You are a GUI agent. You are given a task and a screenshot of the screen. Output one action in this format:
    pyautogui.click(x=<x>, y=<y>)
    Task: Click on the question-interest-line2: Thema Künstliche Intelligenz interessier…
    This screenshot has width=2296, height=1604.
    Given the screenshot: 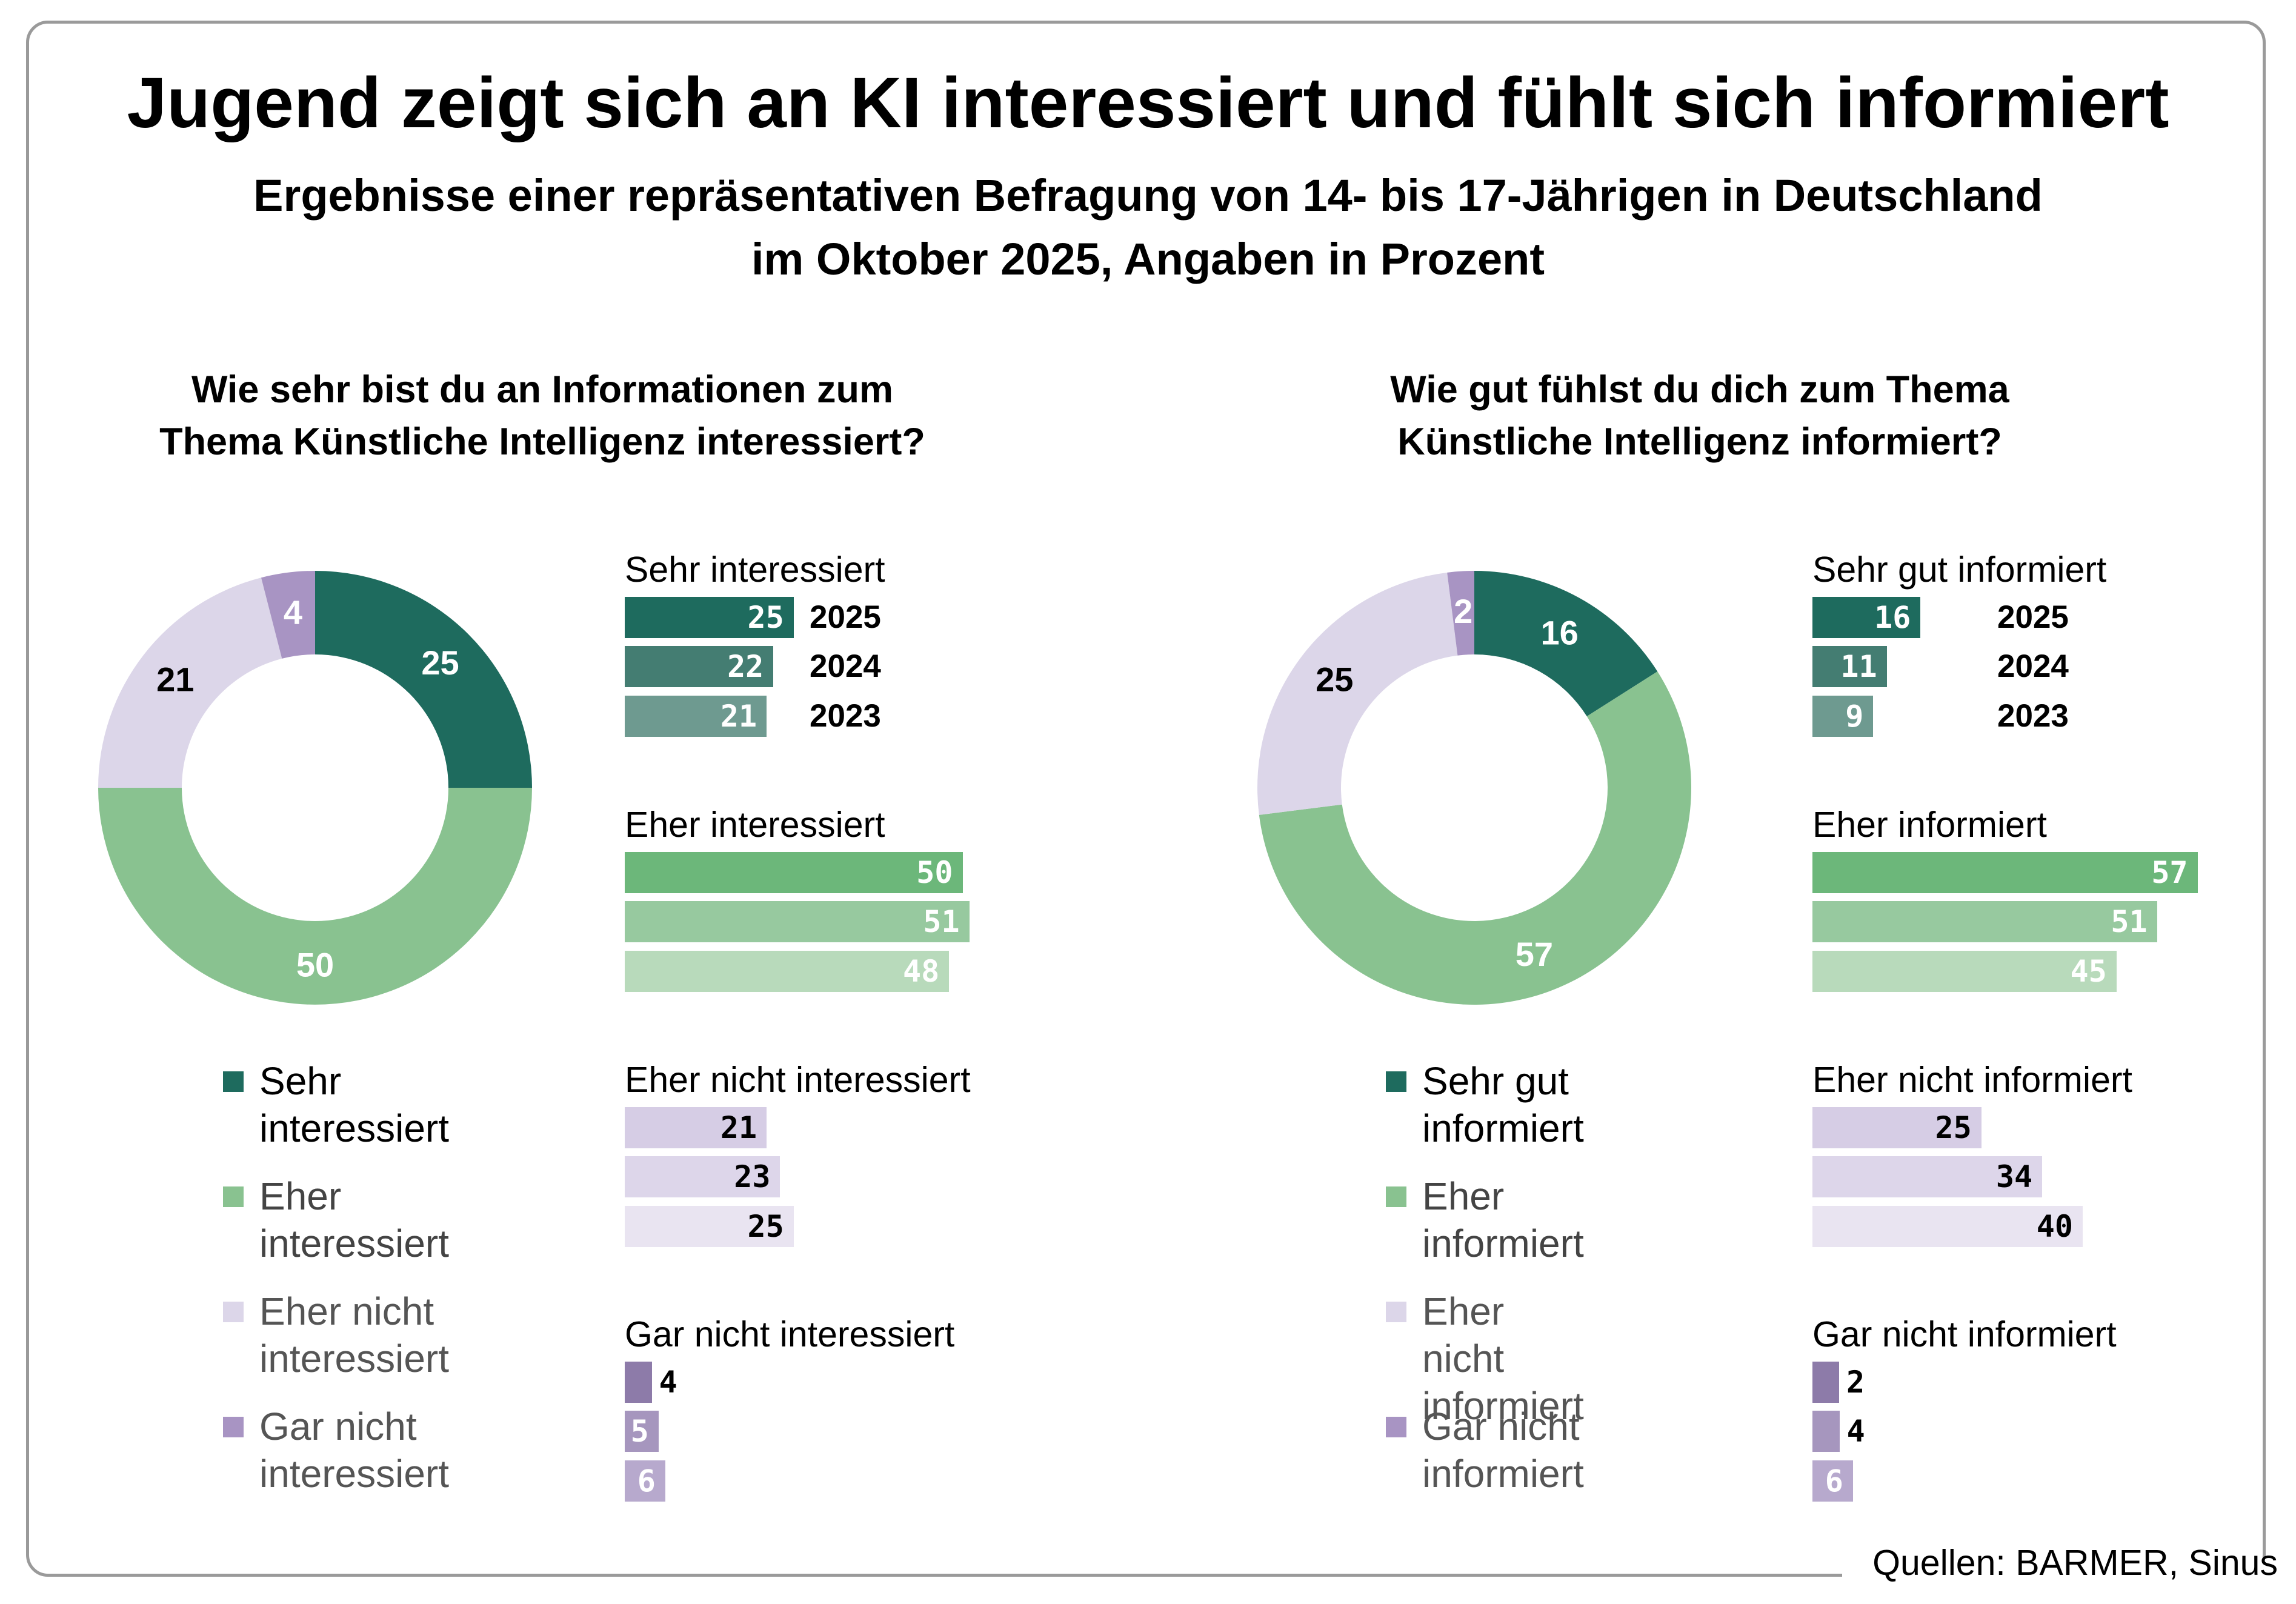 What is the action you would take?
    pyautogui.click(x=542, y=442)
    